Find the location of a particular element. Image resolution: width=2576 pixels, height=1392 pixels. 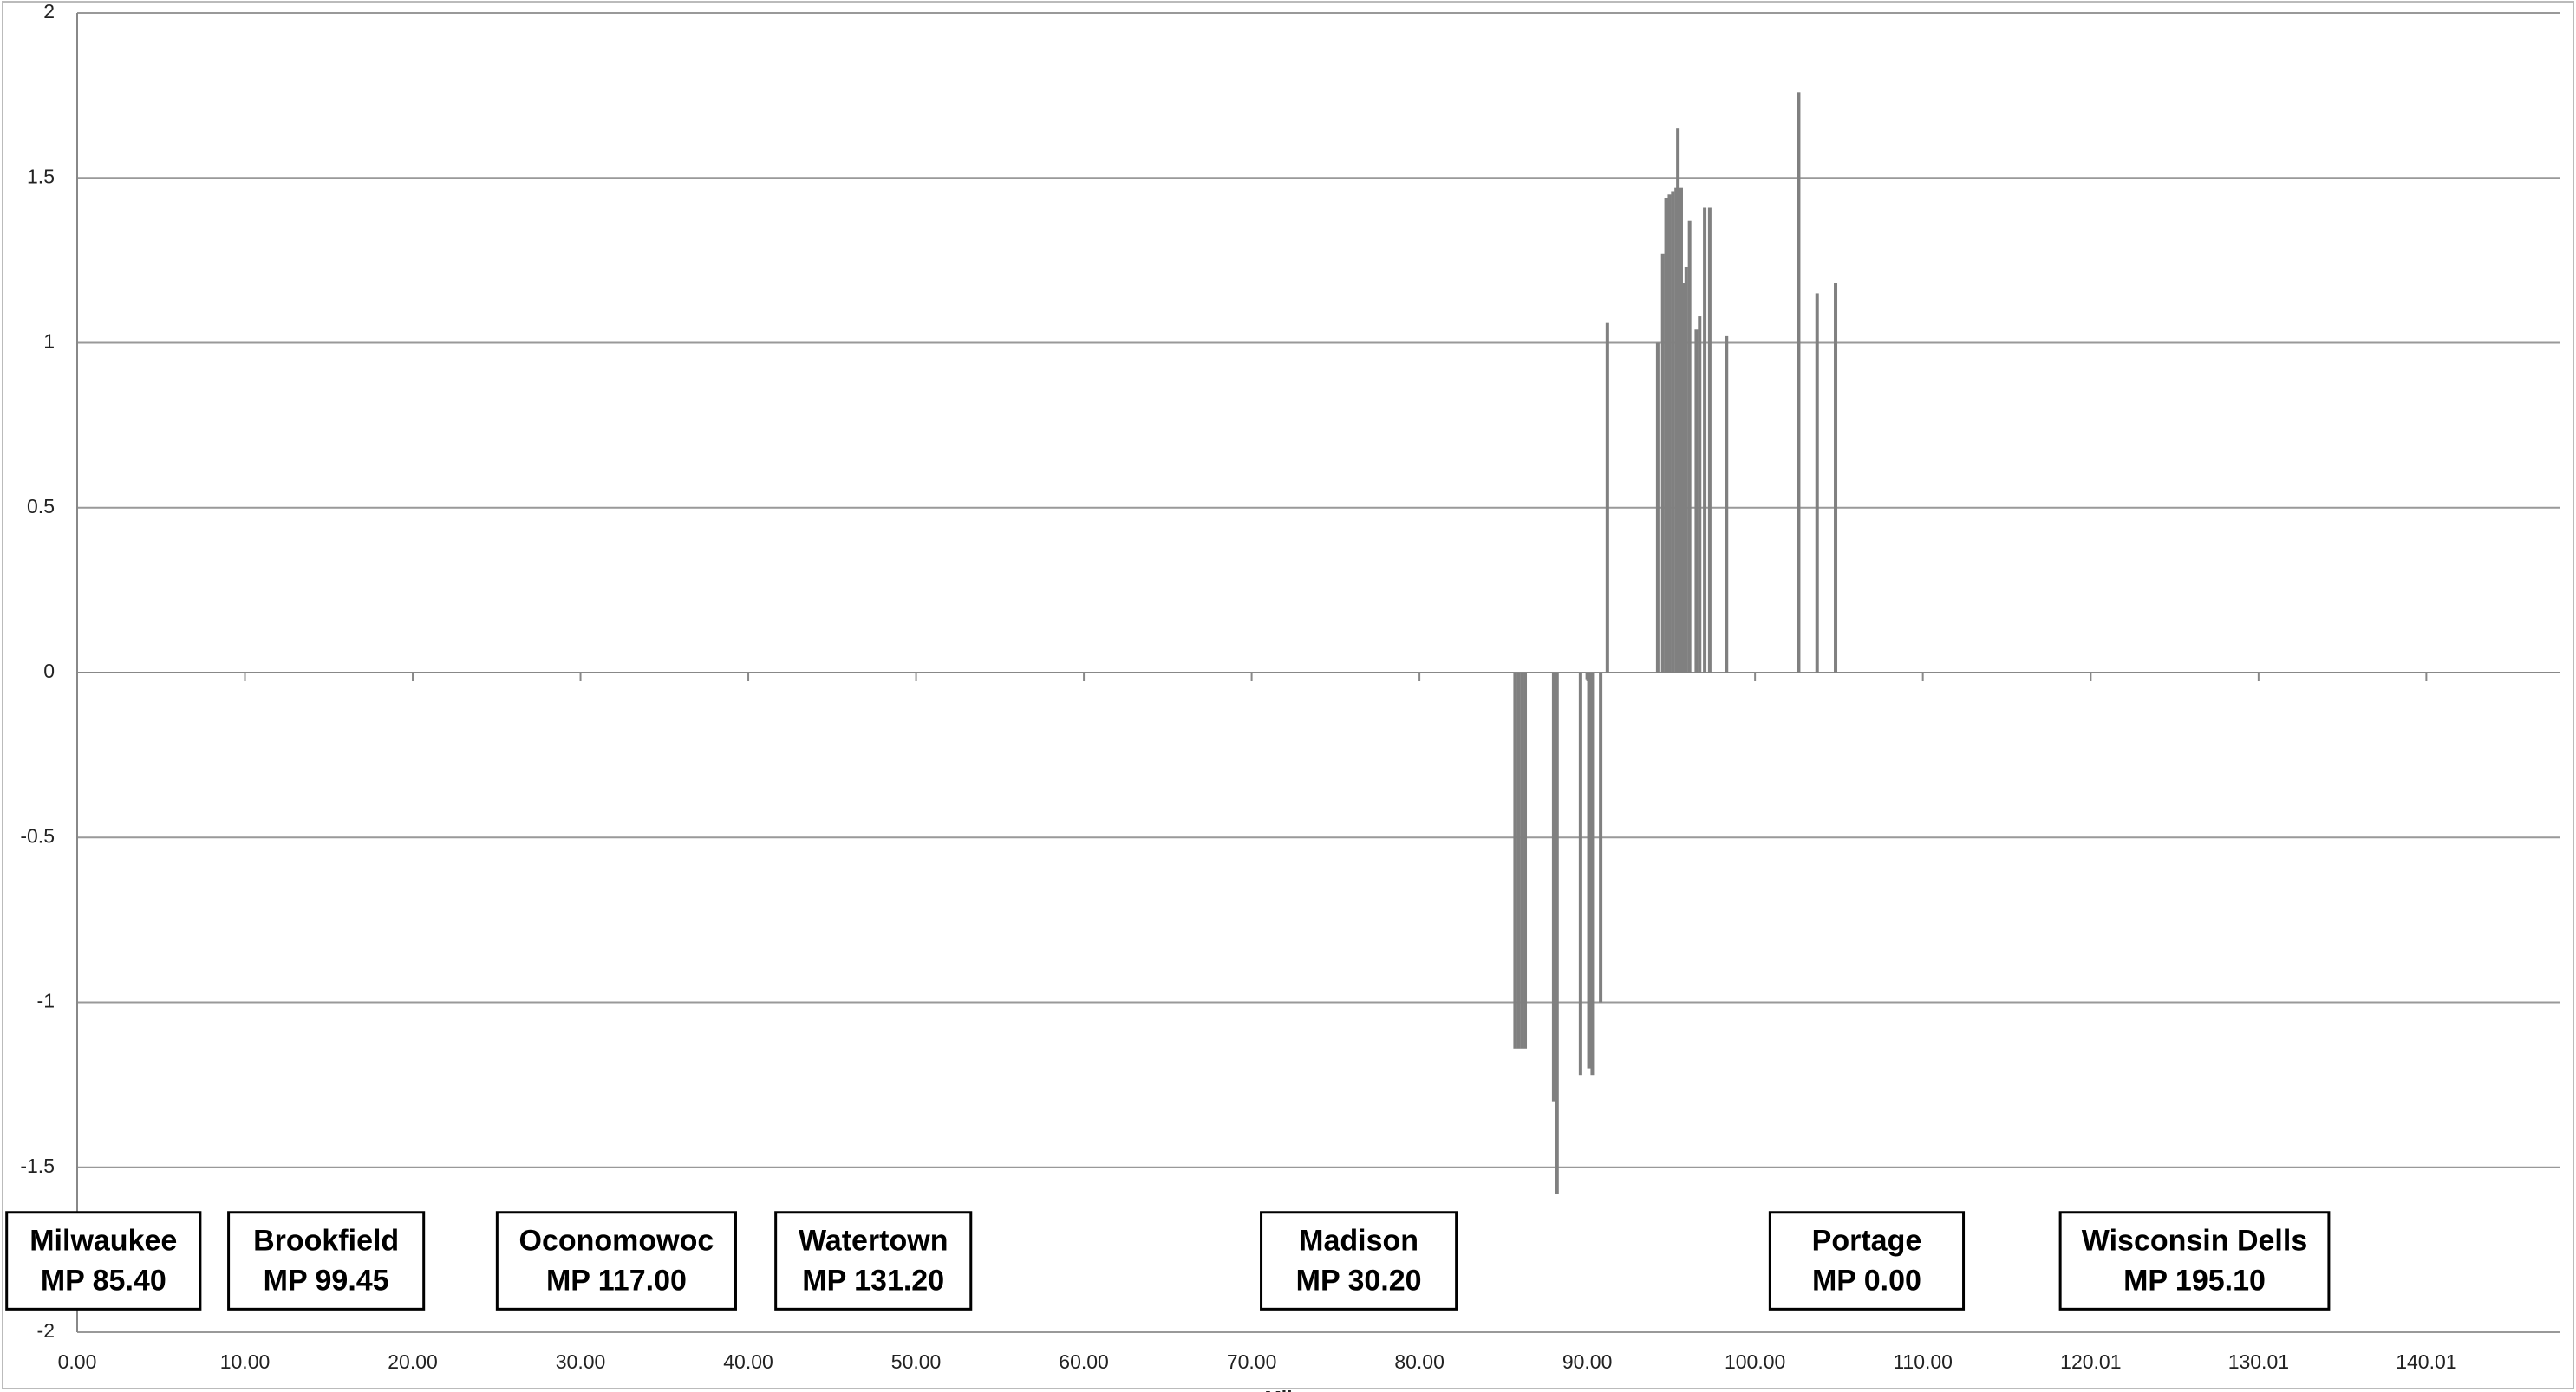

x-tick-label: 0.00 is located at coordinates (78, 1362).